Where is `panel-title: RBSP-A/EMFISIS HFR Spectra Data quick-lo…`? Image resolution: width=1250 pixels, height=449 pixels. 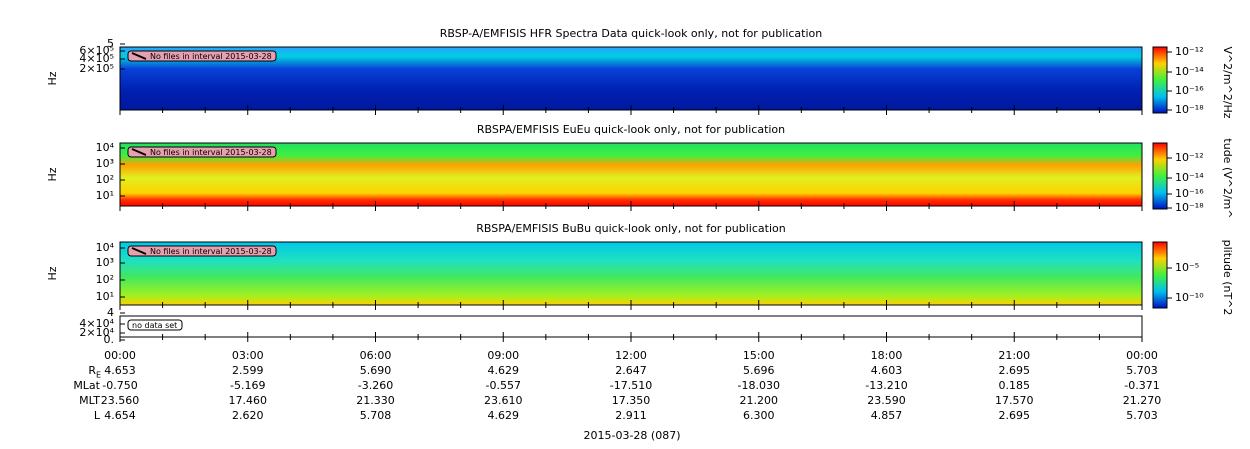
panel-title: RBSP-A/EMFISIS HFR Spectra Data quick-lo… is located at coordinates (631, 33).